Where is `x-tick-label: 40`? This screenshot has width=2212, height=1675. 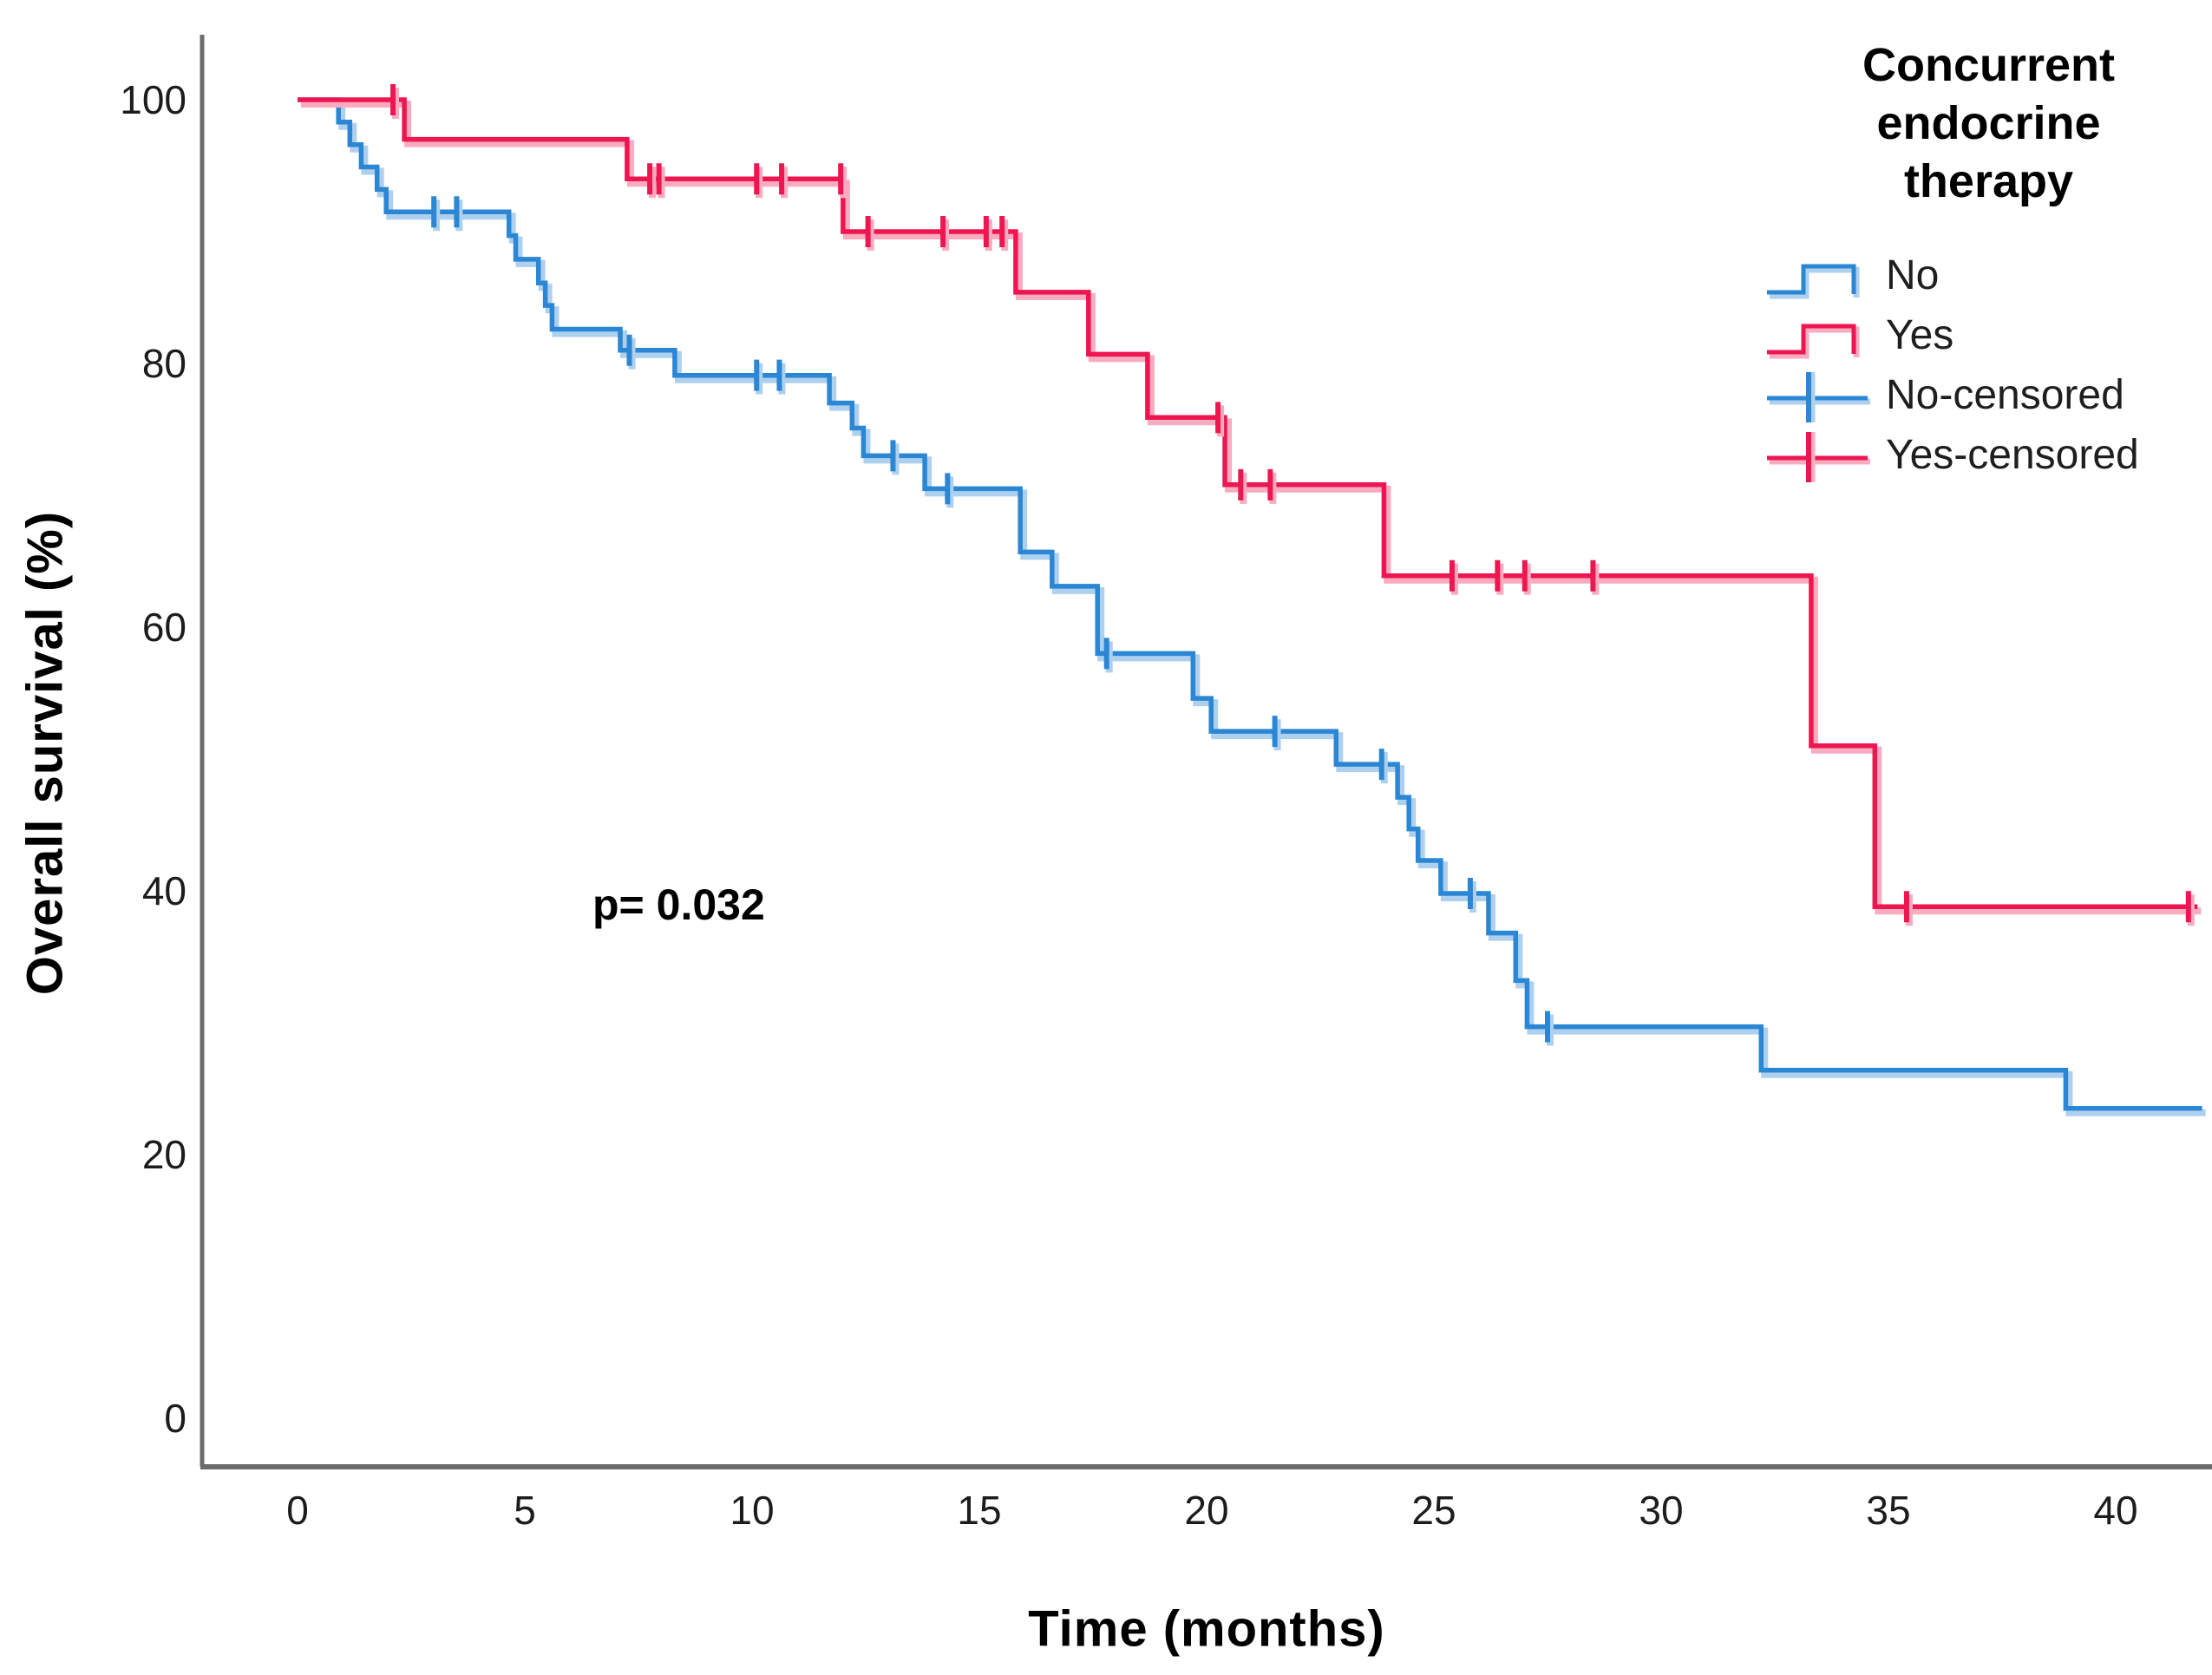
x-tick-label: 40 is located at coordinates (2115, 1510).